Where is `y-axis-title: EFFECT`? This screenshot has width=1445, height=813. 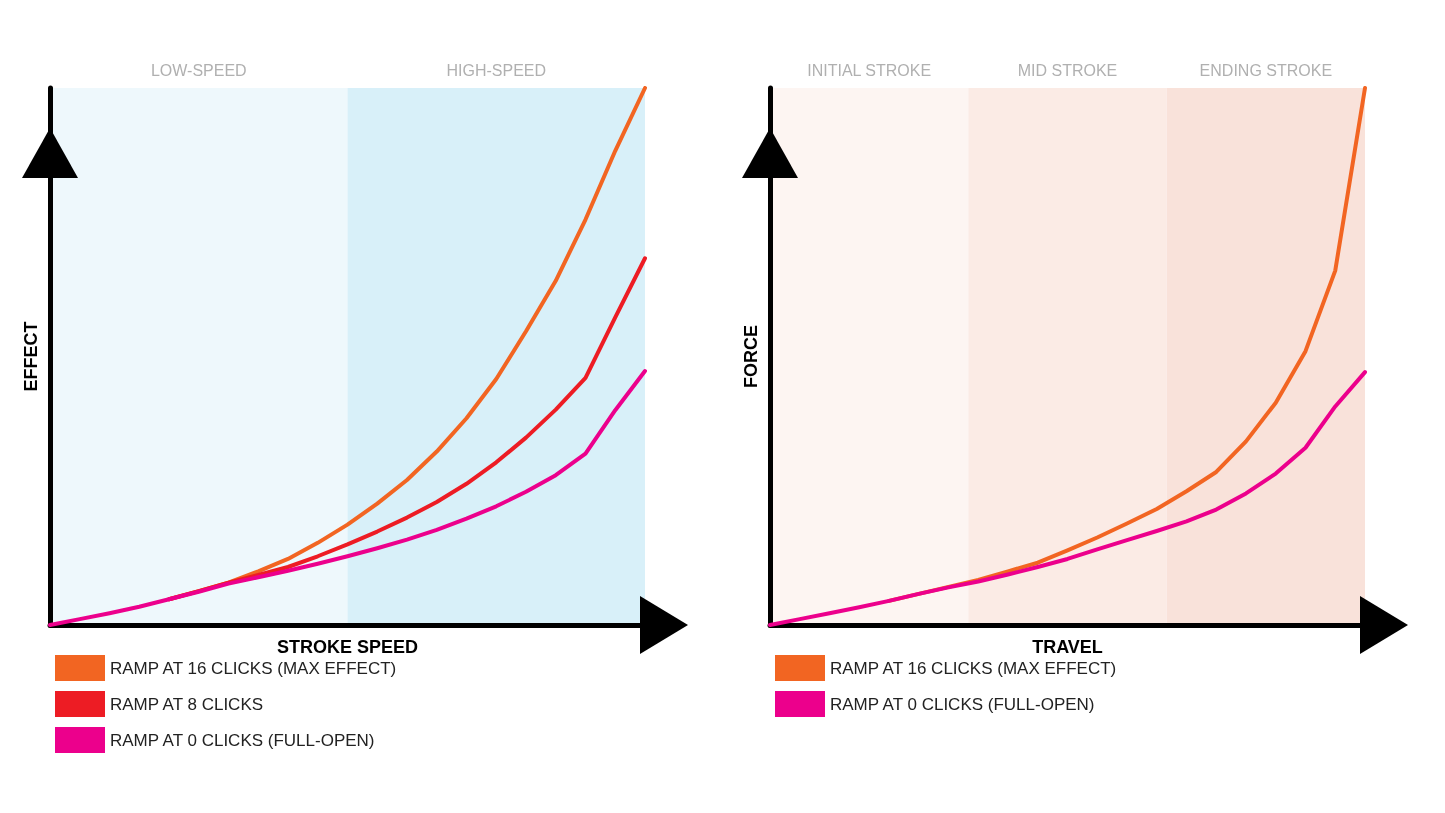 y-axis-title: EFFECT is located at coordinates (31, 356).